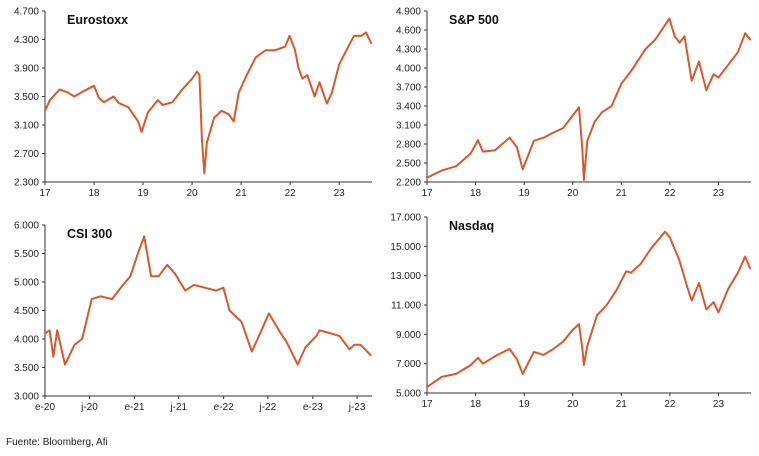  Describe the element at coordinates (408, 88) in the screenshot. I see `y-tick-label: 3.700` at that location.